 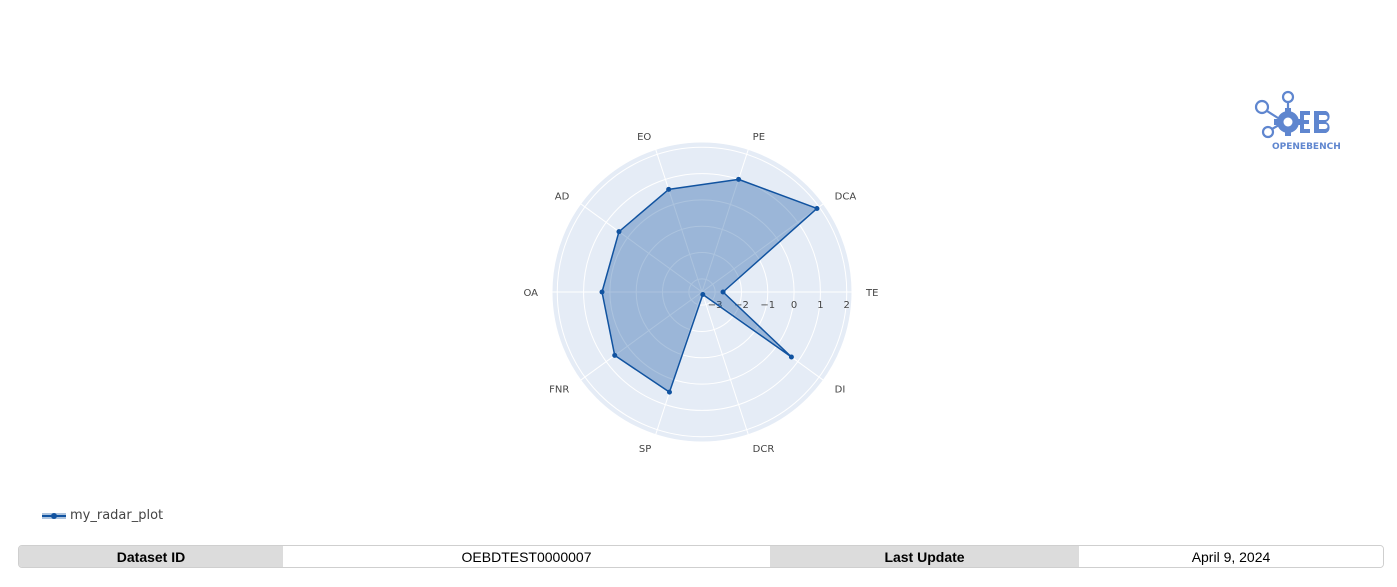 I want to click on radial-ticks: −3 −2 −1 0 1 2, so click(x=779, y=305).